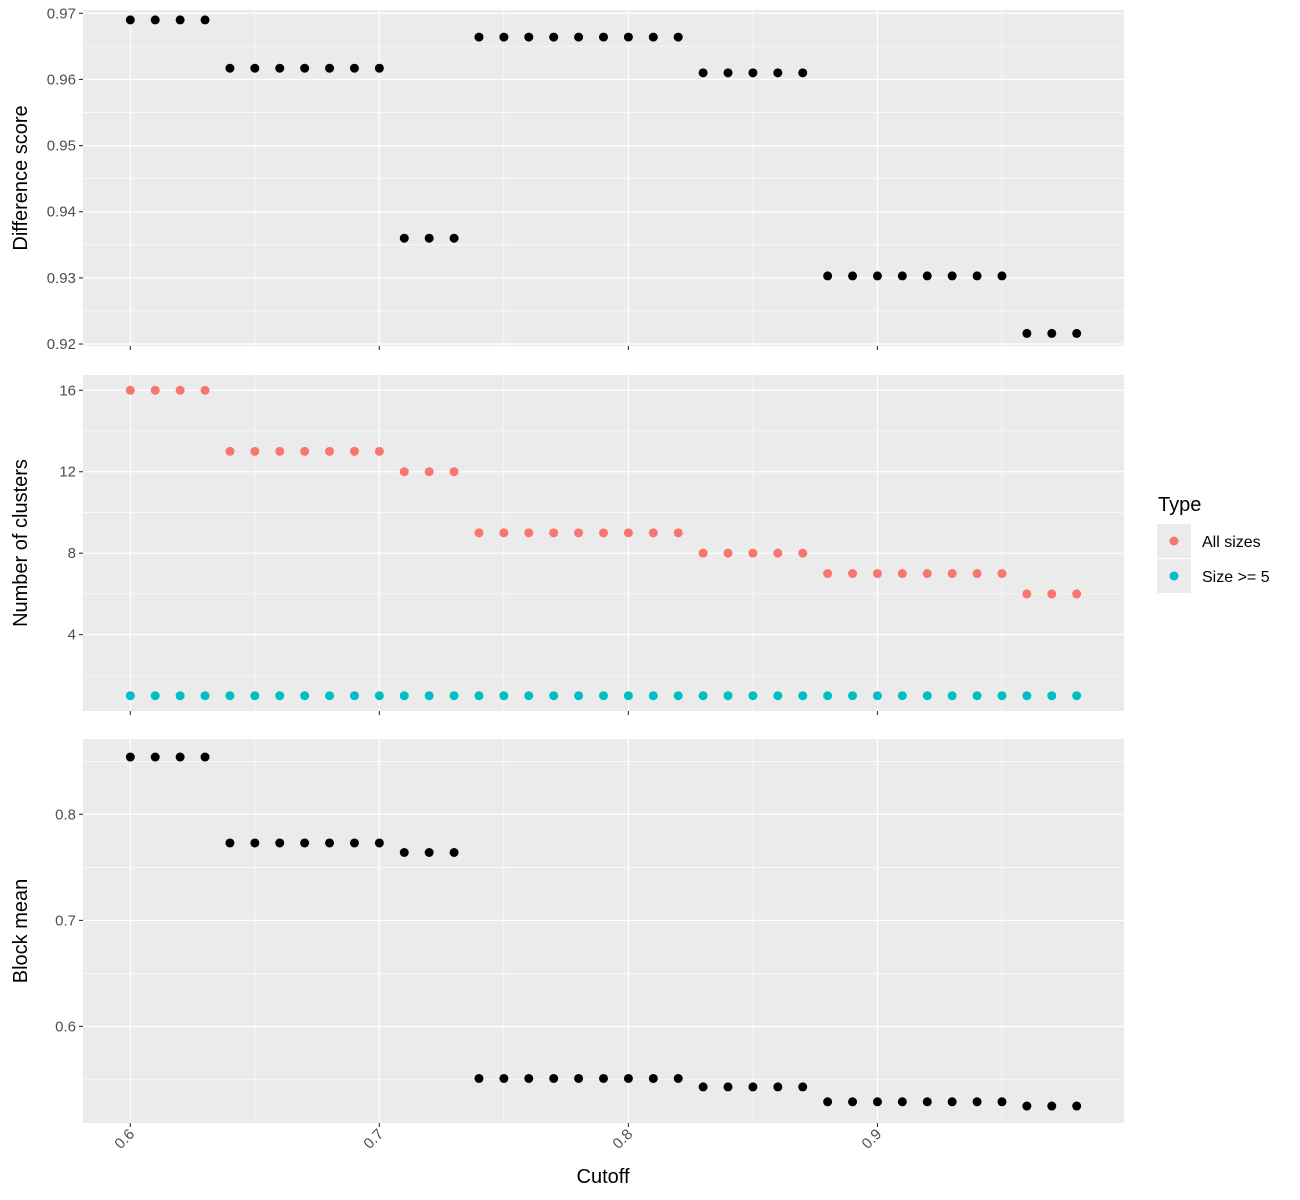 The image size is (1300, 1200). What do you see at coordinates (67, 472) in the screenshot?
I see `y-tick-label: 12` at bounding box center [67, 472].